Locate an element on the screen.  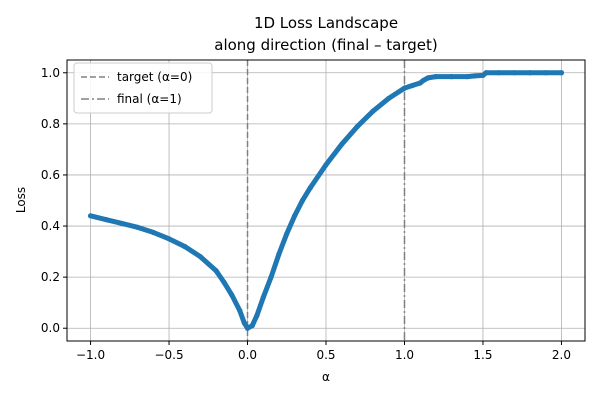
x-tick-label: −0.5 is located at coordinates (168, 355).